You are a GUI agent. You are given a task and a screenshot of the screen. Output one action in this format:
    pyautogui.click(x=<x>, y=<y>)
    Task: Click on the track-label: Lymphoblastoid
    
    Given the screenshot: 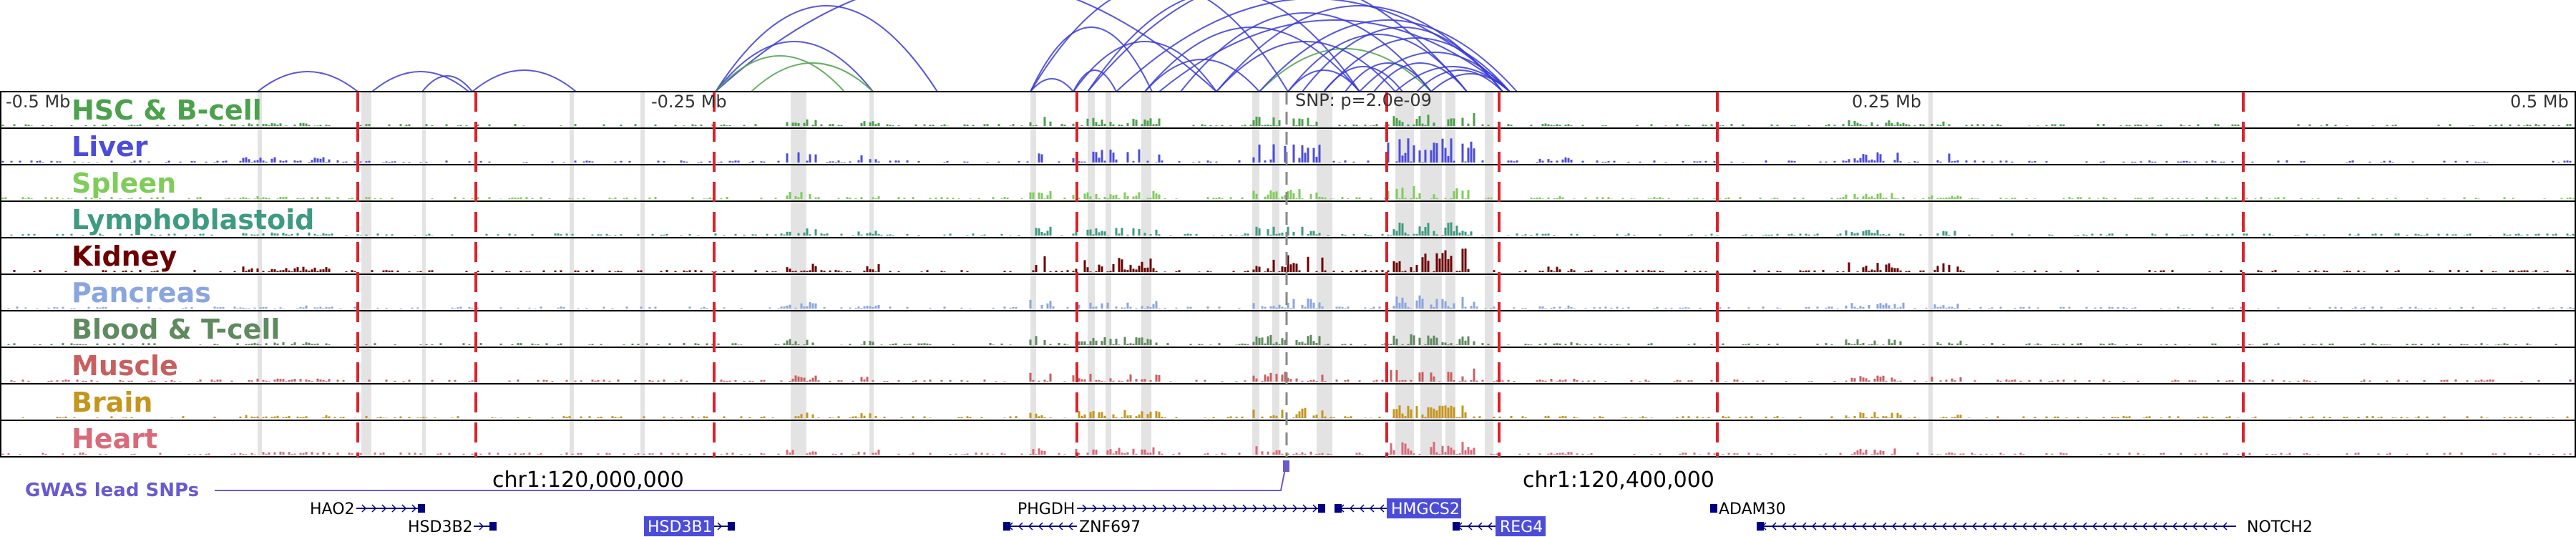 What is the action you would take?
    pyautogui.click(x=193, y=220)
    